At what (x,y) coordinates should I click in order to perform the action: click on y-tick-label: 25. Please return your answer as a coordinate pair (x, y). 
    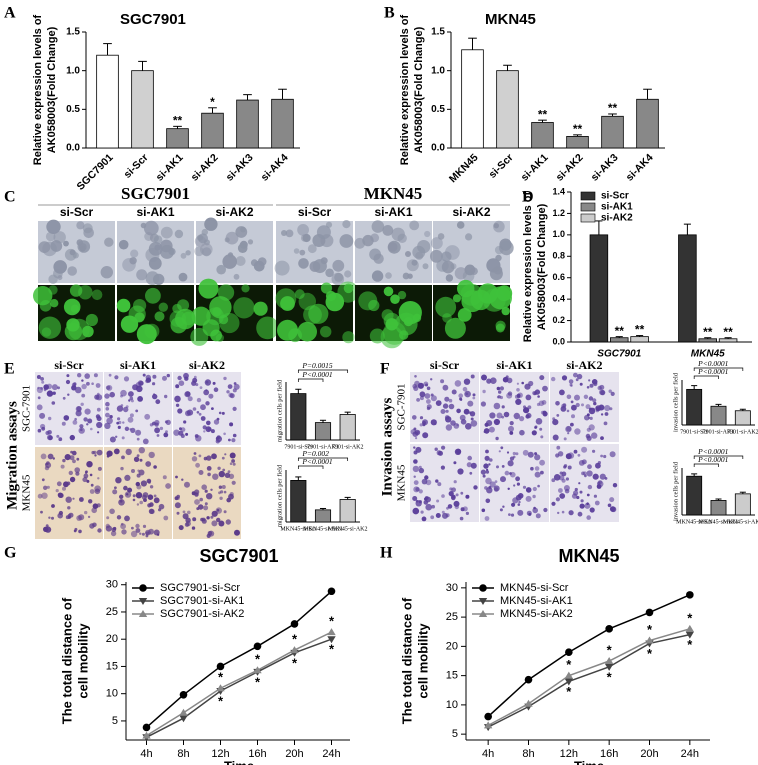
    Looking at the image, I should click on (112, 612).